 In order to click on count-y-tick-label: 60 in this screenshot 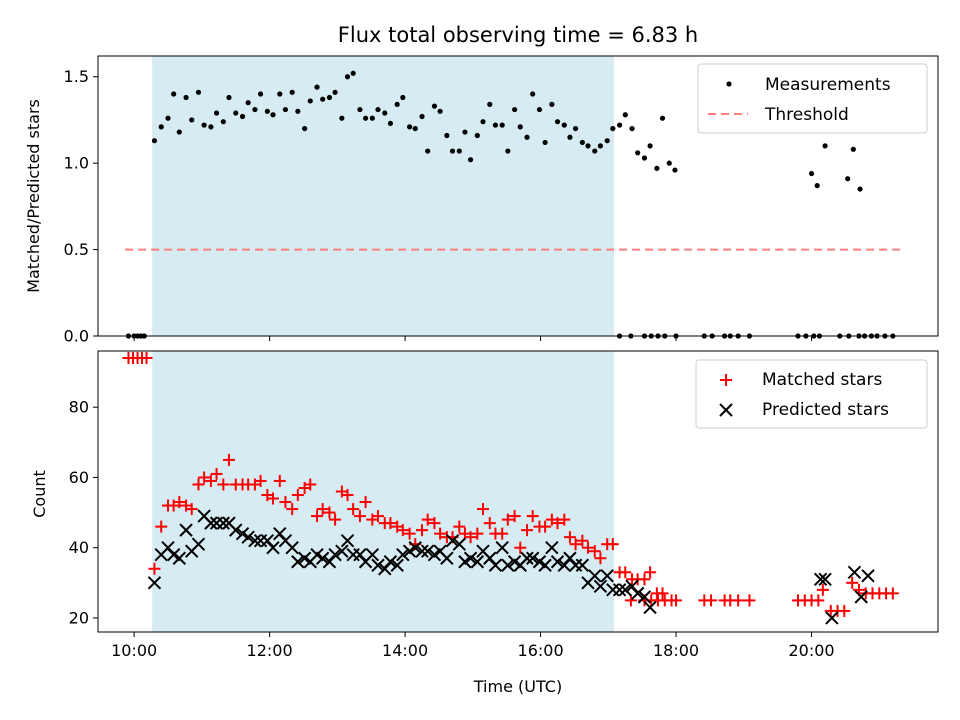, I will do `click(79, 477)`.